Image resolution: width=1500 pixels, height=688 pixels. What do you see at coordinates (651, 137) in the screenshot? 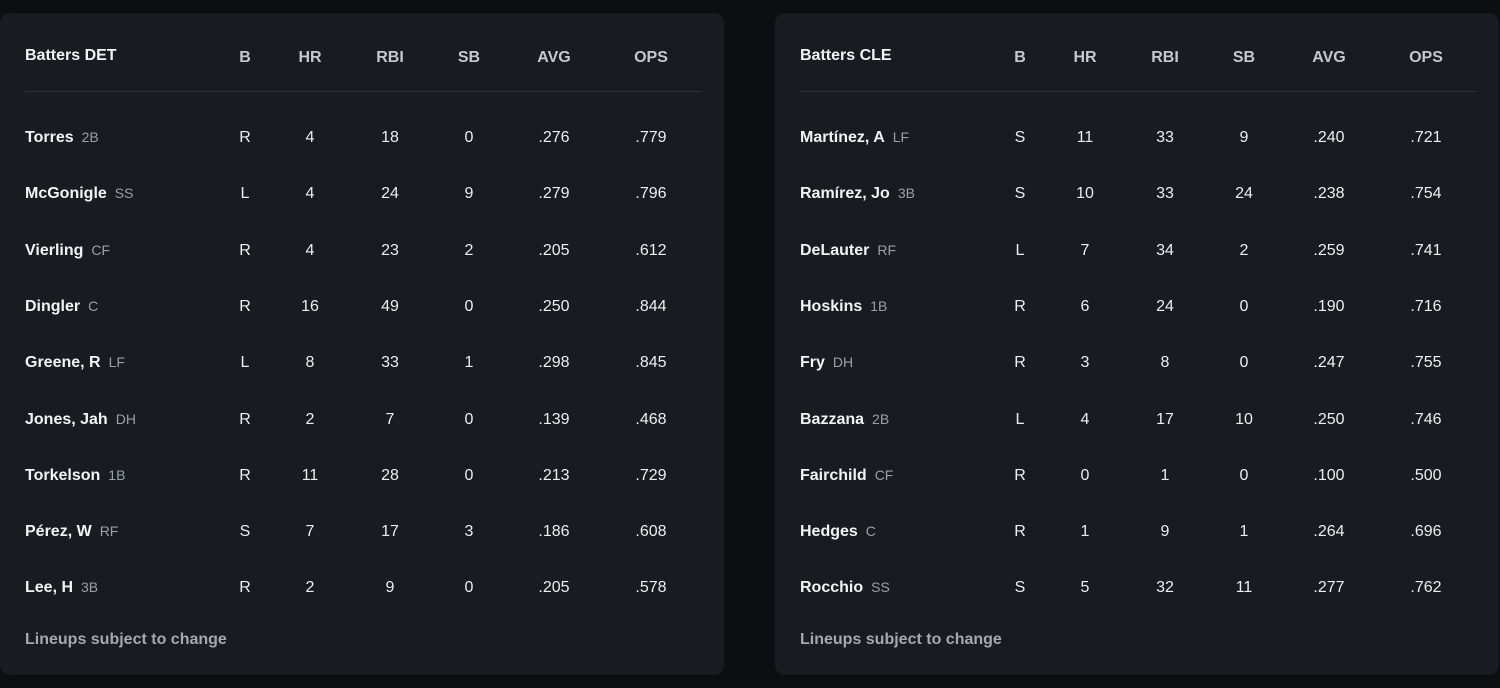
I see `stat-cell: .779` at bounding box center [651, 137].